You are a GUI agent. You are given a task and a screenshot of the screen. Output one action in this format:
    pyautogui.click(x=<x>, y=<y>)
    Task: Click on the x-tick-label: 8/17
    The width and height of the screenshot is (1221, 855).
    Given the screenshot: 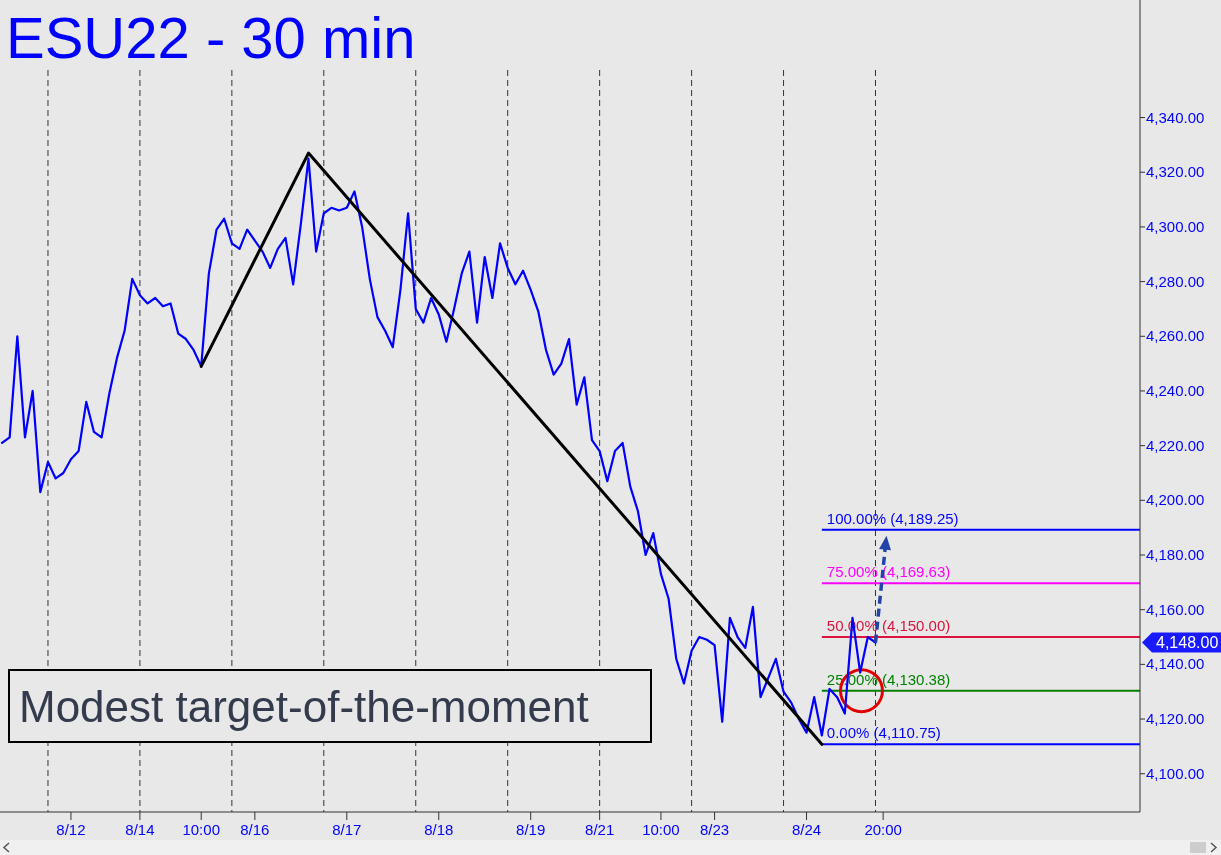 What is the action you would take?
    pyautogui.click(x=347, y=829)
    